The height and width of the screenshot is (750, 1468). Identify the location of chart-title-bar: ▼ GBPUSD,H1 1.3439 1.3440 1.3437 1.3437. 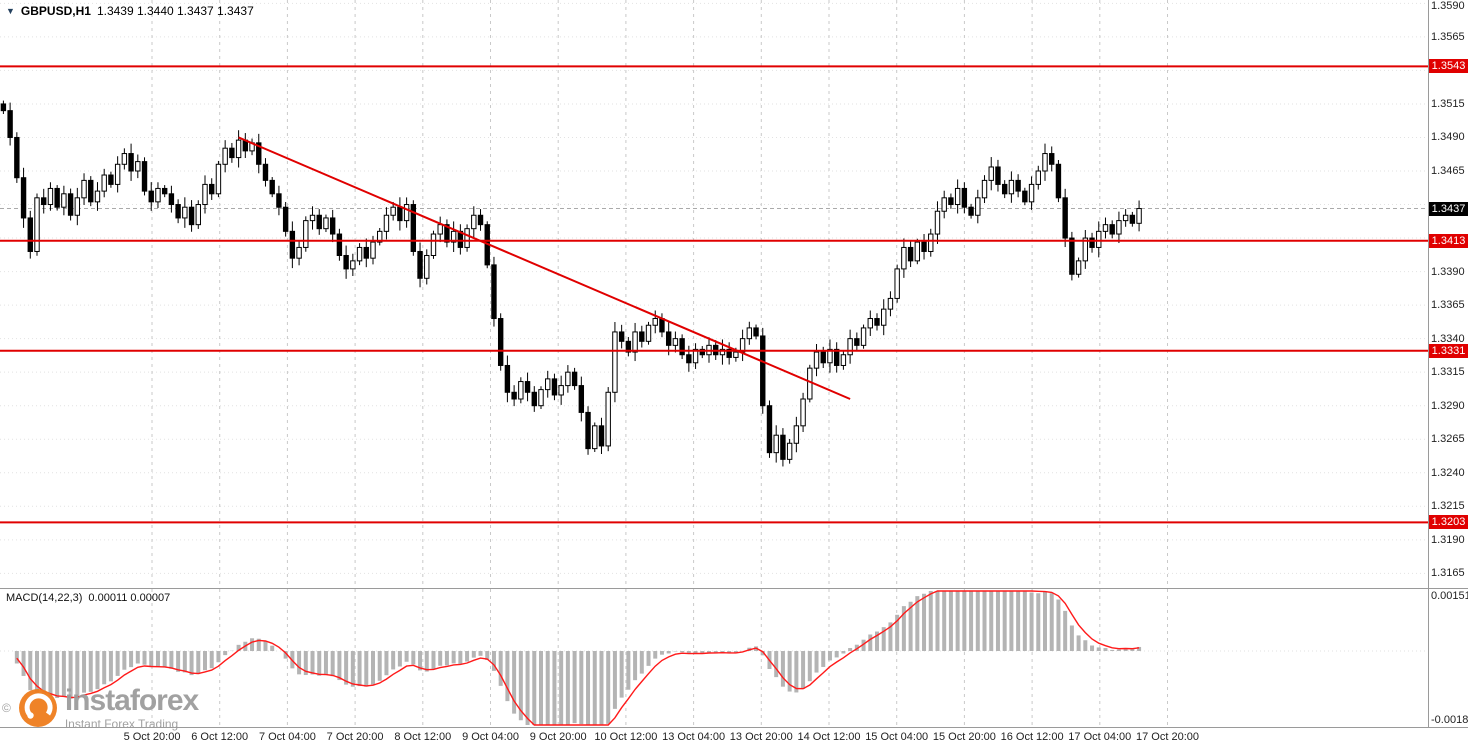
(130, 11).